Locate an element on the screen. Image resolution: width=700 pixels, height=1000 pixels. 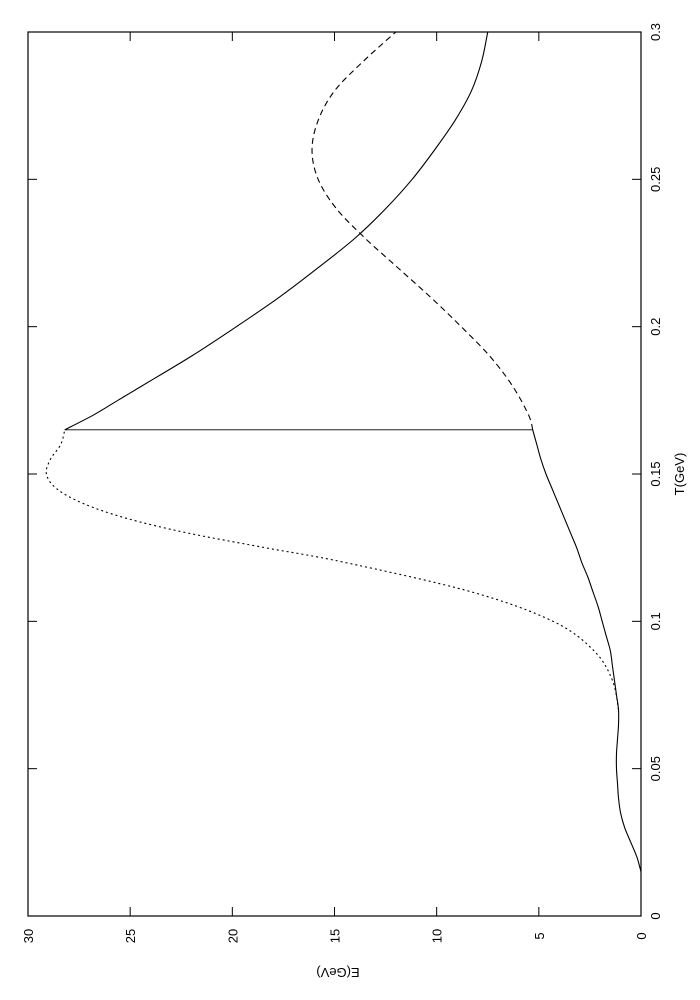
x-tick-label: 0.1 is located at coordinates (655, 621).